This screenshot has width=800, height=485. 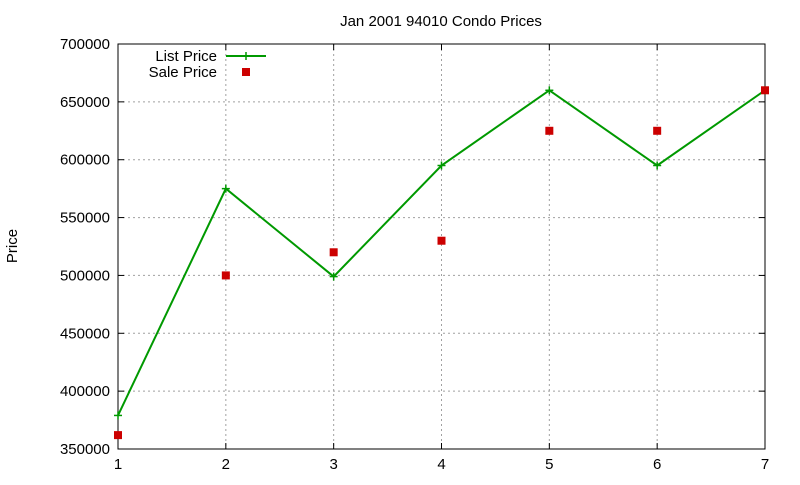 What do you see at coordinates (85, 449) in the screenshot?
I see `y-tick-label: 350000` at bounding box center [85, 449].